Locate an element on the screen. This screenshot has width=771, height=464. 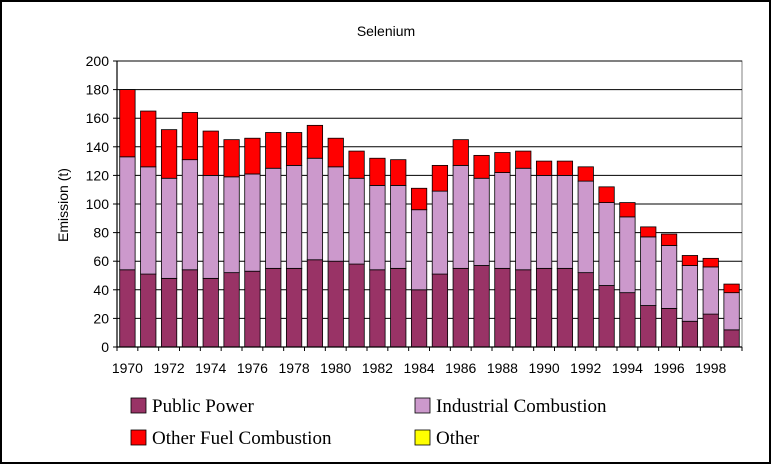
legend-swatch-other-fuel-combustion is located at coordinates (138, 437).